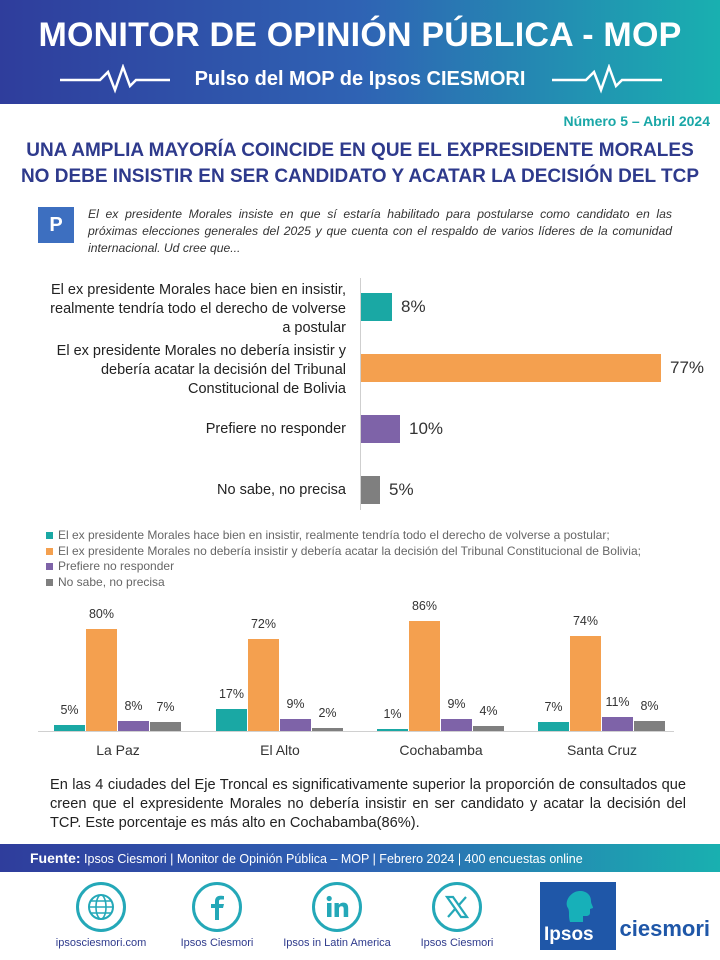 Image resolution: width=720 pixels, height=960 pixels. Describe the element at coordinates (426, 428) in the screenshot. I see `bar-value-label: 10%` at that location.